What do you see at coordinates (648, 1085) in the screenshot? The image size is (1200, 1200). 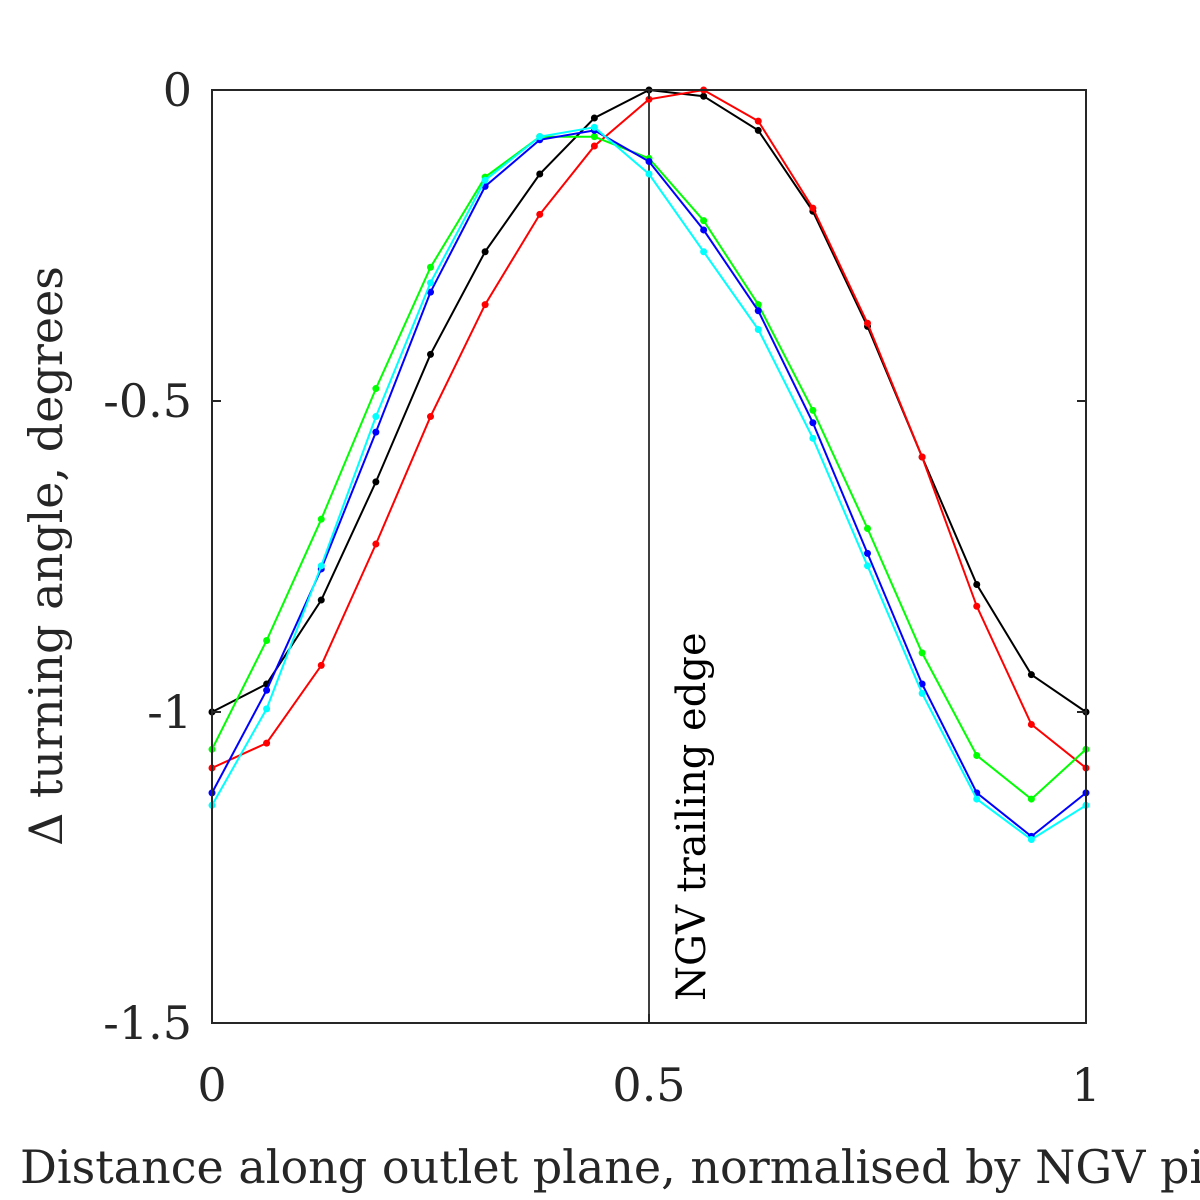 I see `x-tick-label: 0.5` at bounding box center [648, 1085].